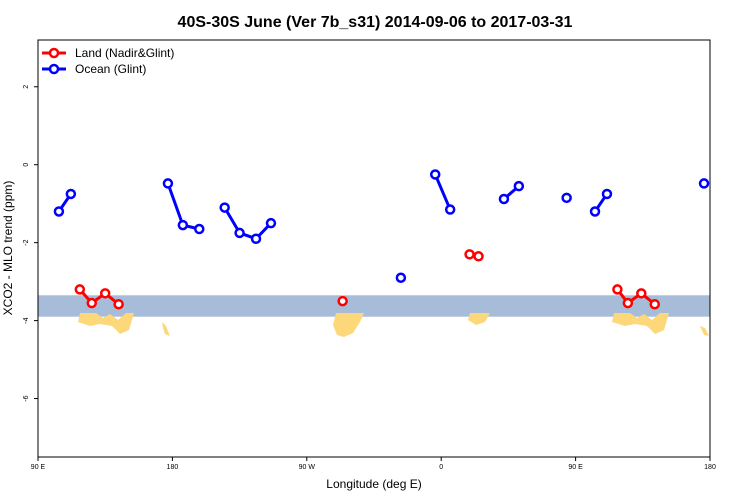 The height and width of the screenshot is (500, 750). I want to click on legend-marker-land, so click(54, 53).